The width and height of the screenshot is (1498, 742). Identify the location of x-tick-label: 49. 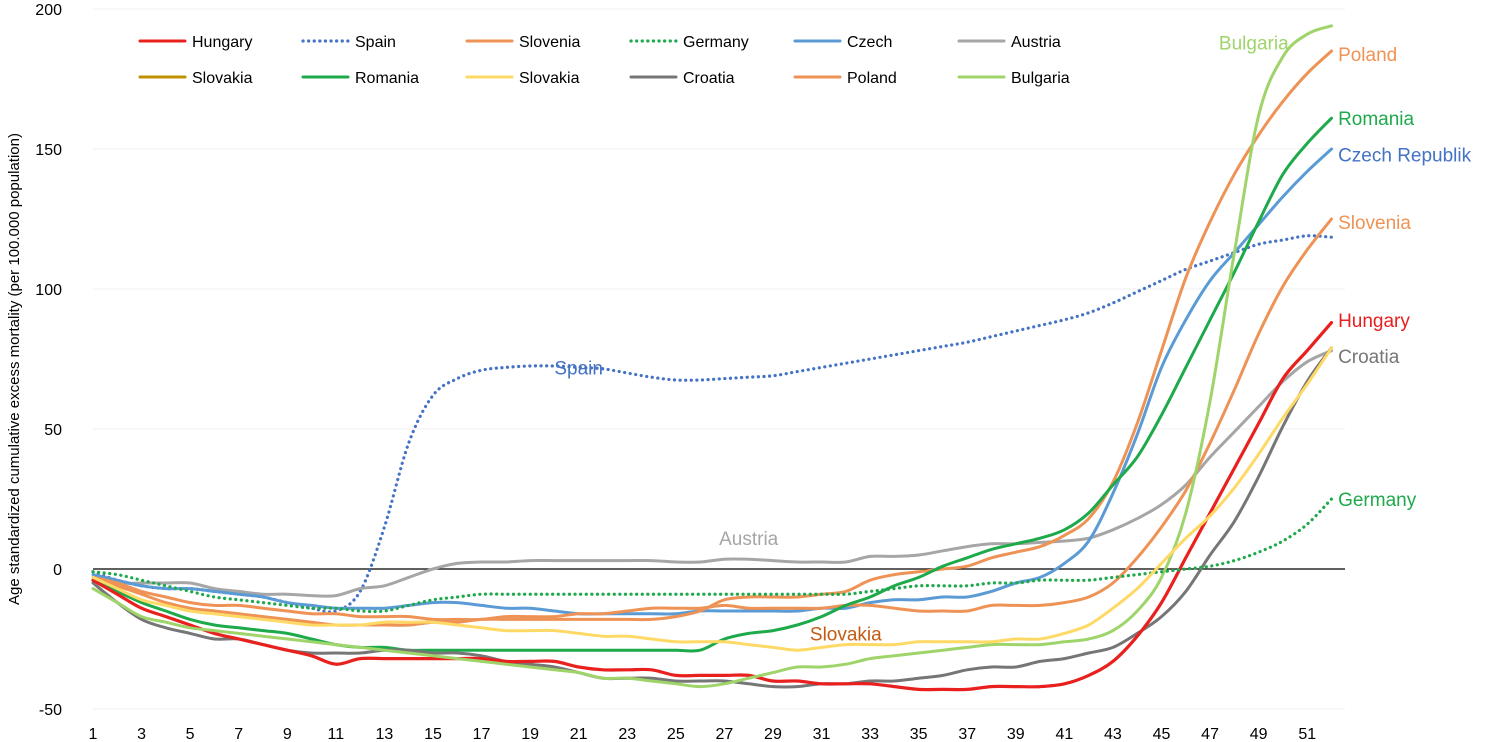
(1259, 734).